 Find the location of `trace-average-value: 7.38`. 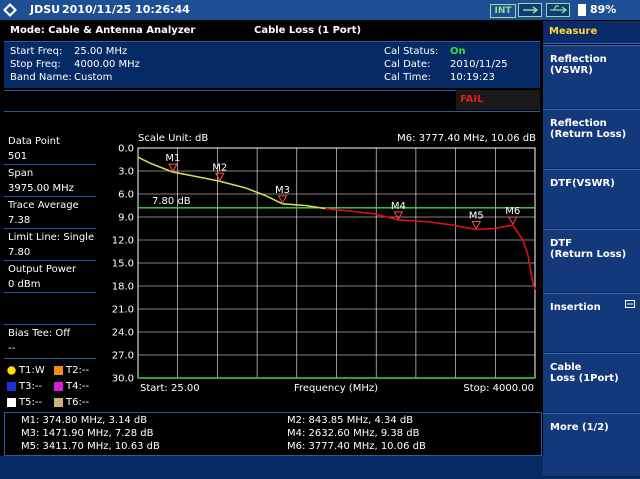

trace-average-value: 7.38 is located at coordinates (19, 220).